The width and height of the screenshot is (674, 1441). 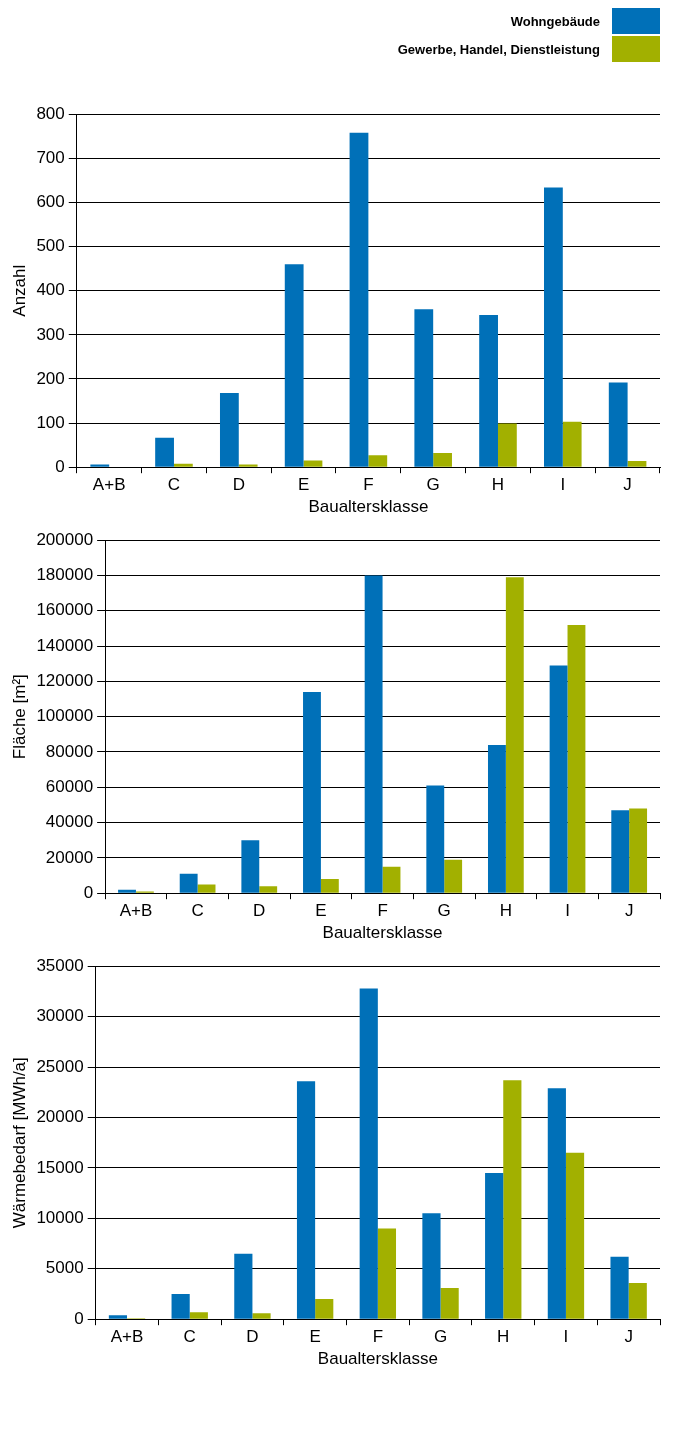 What do you see at coordinates (60, 1218) in the screenshot?
I see `y-tick-label: 10000` at bounding box center [60, 1218].